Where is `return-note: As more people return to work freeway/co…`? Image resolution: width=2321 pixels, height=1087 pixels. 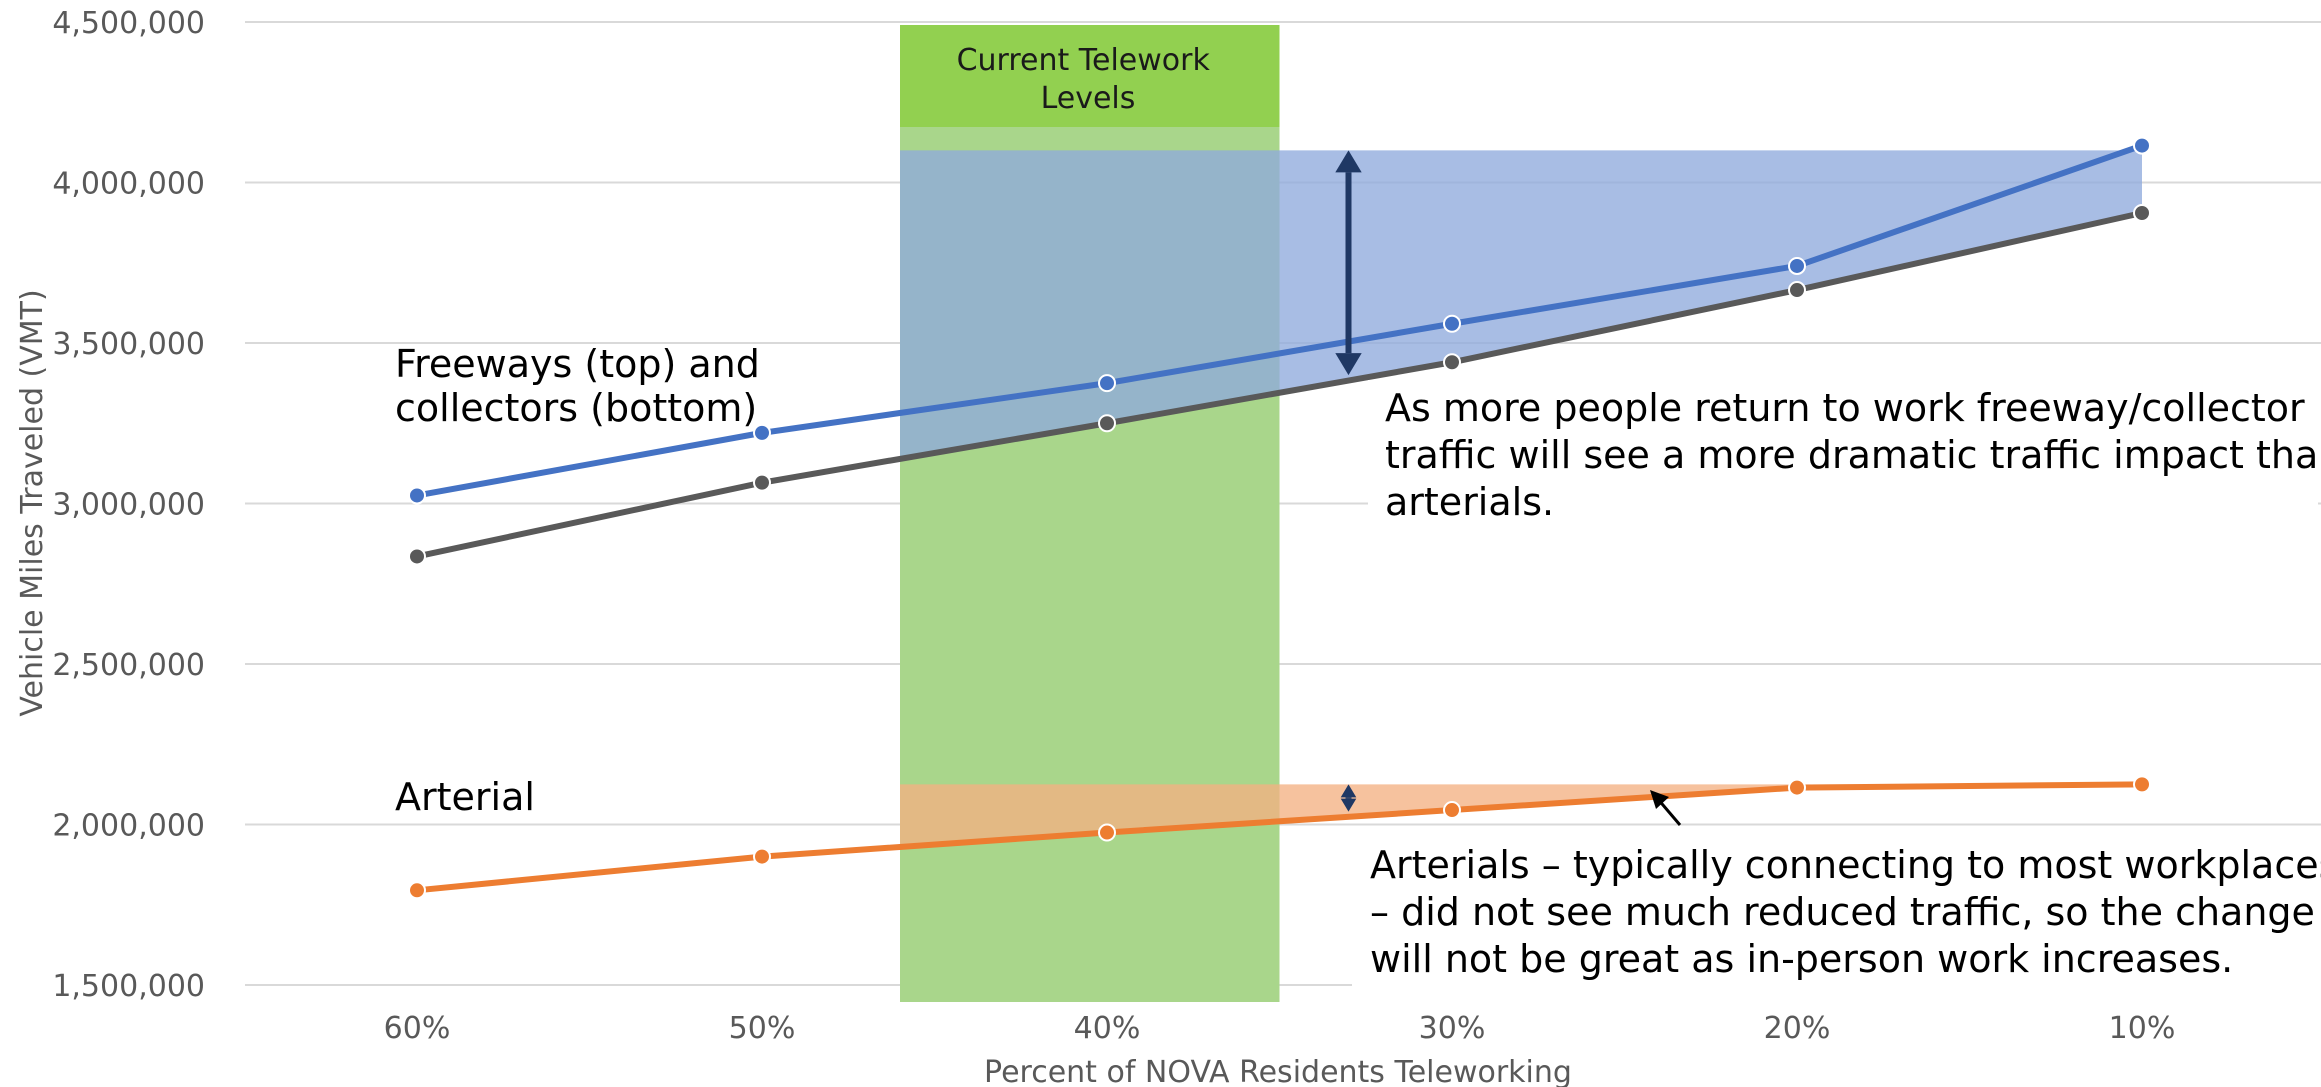 return-note: As more people return to work freeway/co… is located at coordinates (1853, 455).